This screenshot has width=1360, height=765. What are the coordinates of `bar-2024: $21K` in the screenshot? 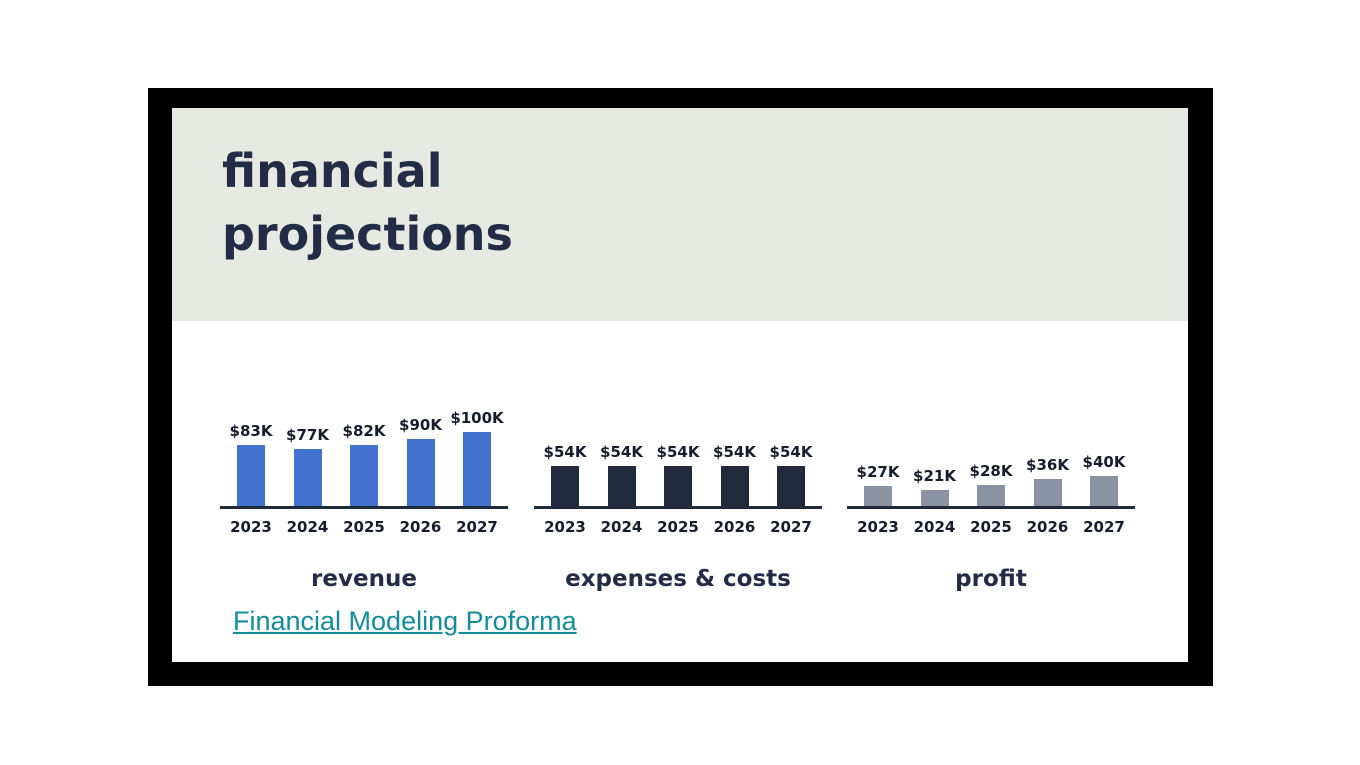 It's located at (934, 486).